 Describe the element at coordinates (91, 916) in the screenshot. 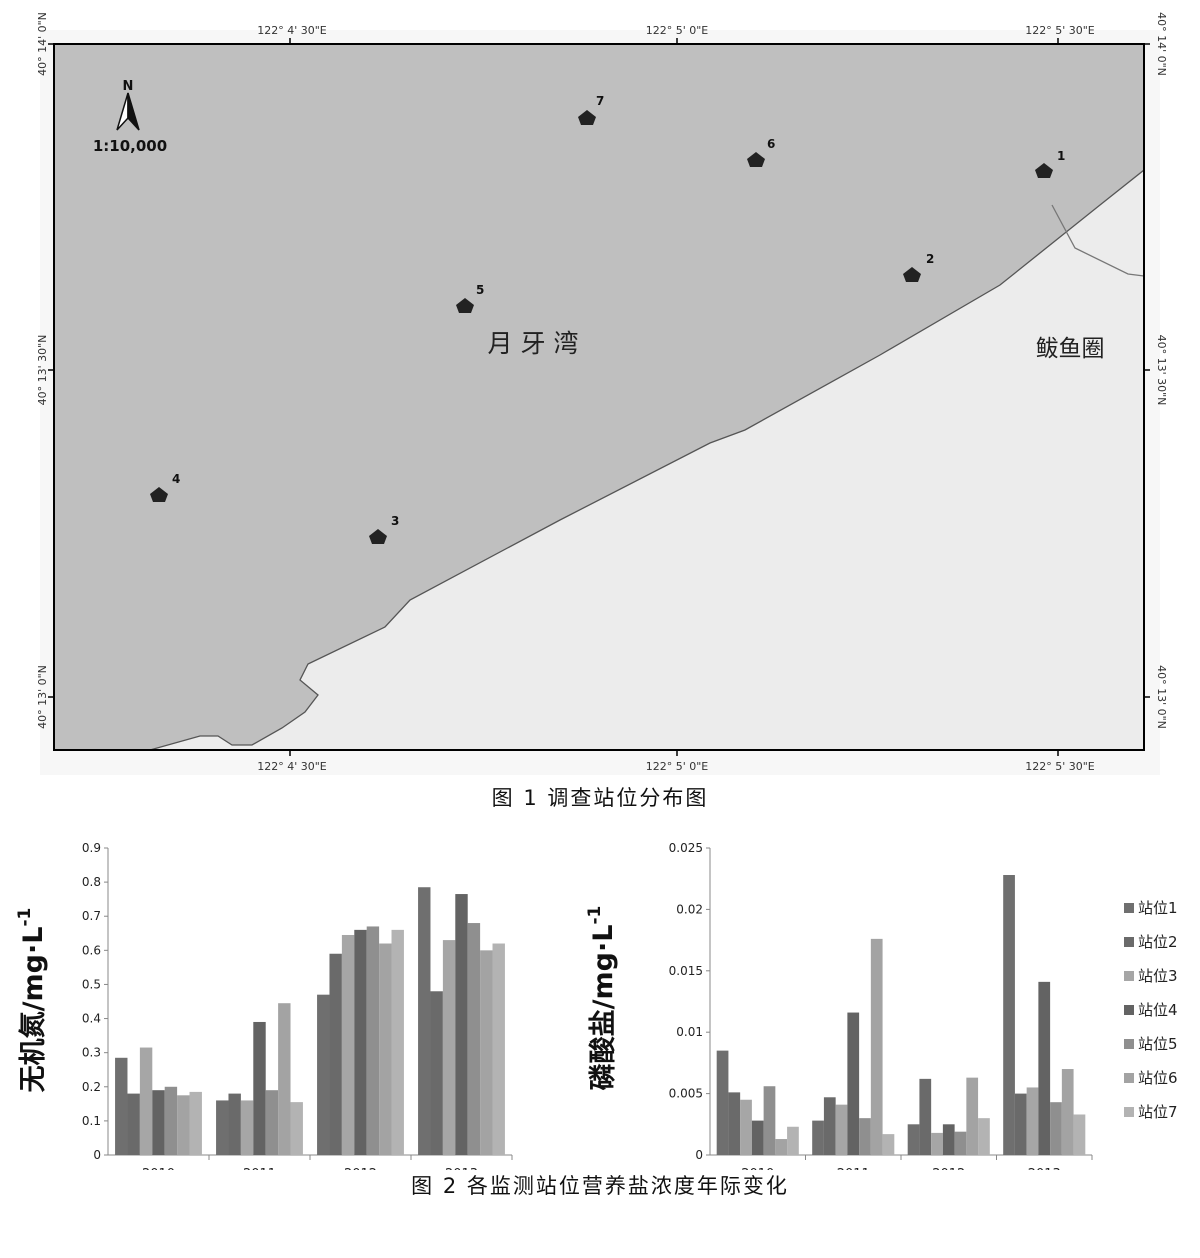

I see `y-tick-label: 0.7` at that location.